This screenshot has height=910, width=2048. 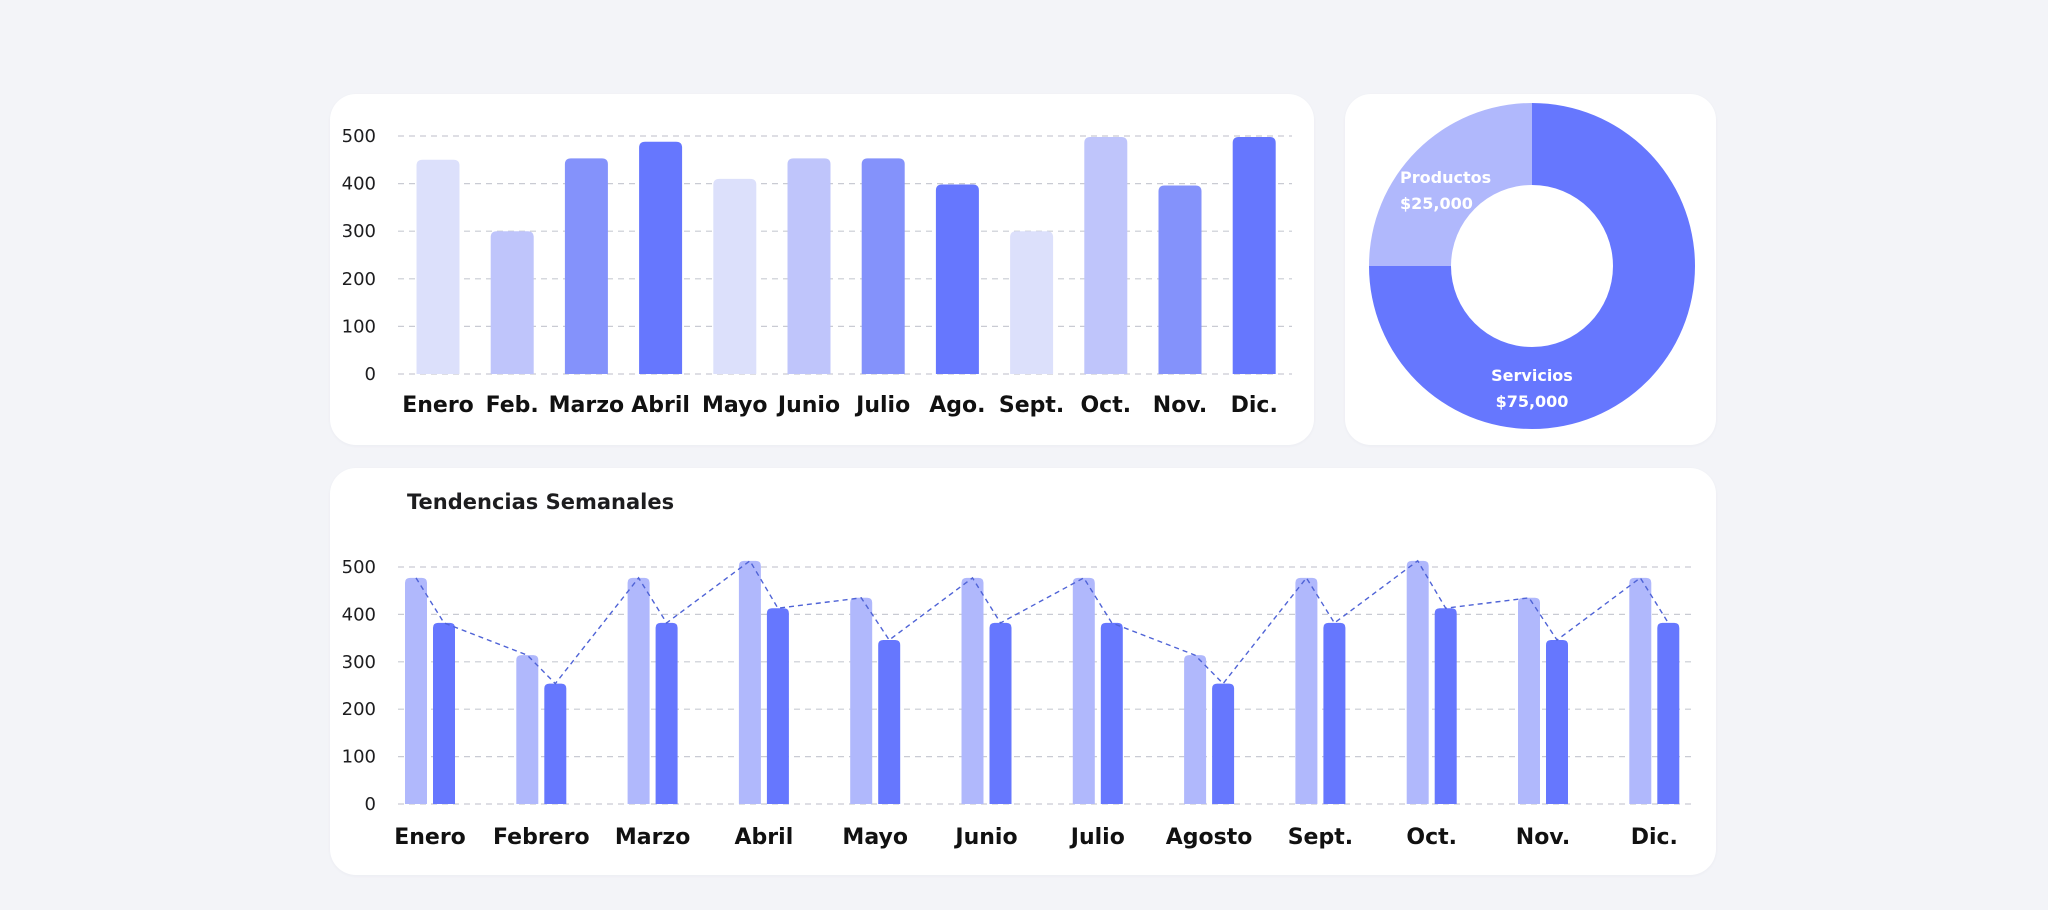 I want to click on slice-label: Productos, so click(x=1445, y=177).